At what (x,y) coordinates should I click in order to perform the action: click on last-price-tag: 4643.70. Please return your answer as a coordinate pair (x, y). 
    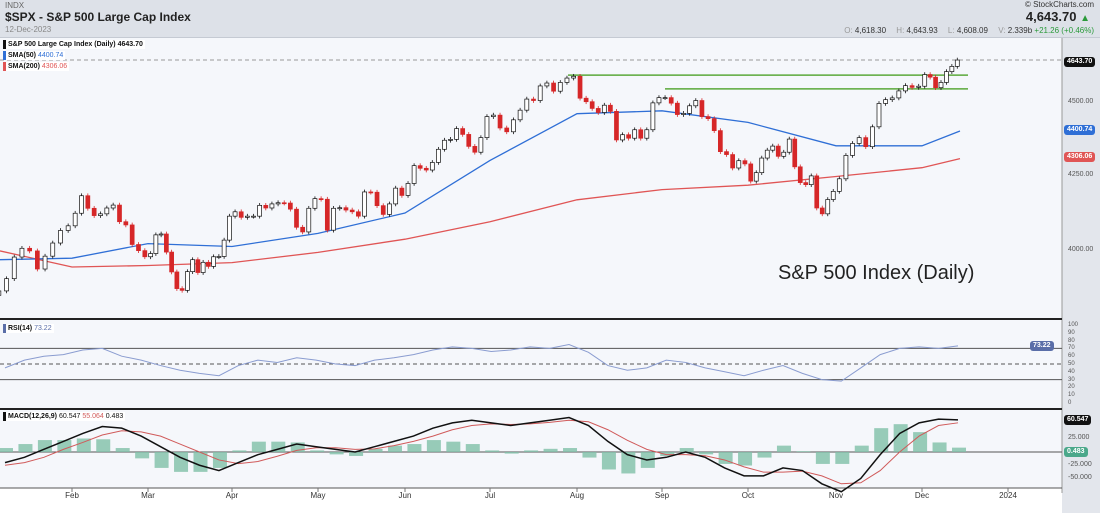
    Looking at the image, I should click on (1080, 62).